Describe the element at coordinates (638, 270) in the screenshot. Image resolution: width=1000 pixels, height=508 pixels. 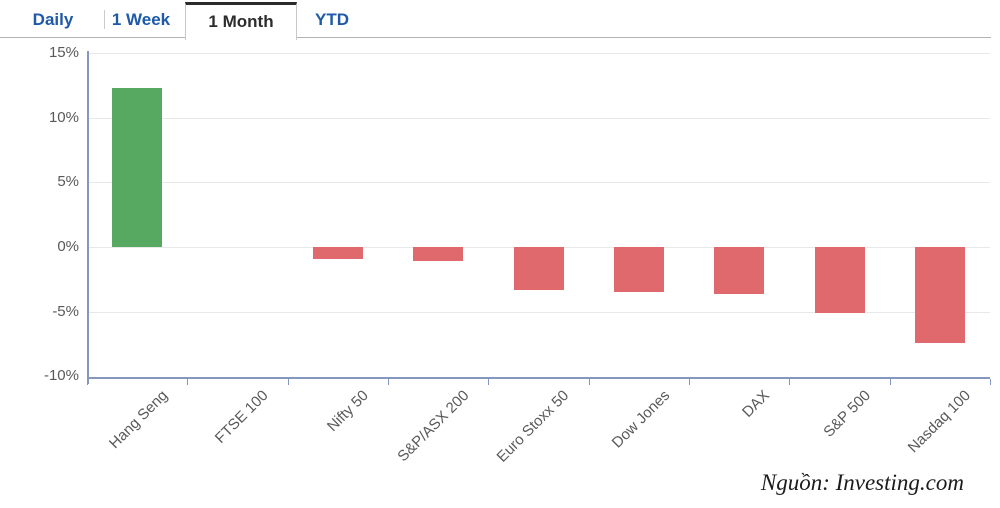
I see `bar-dow-jones` at that location.